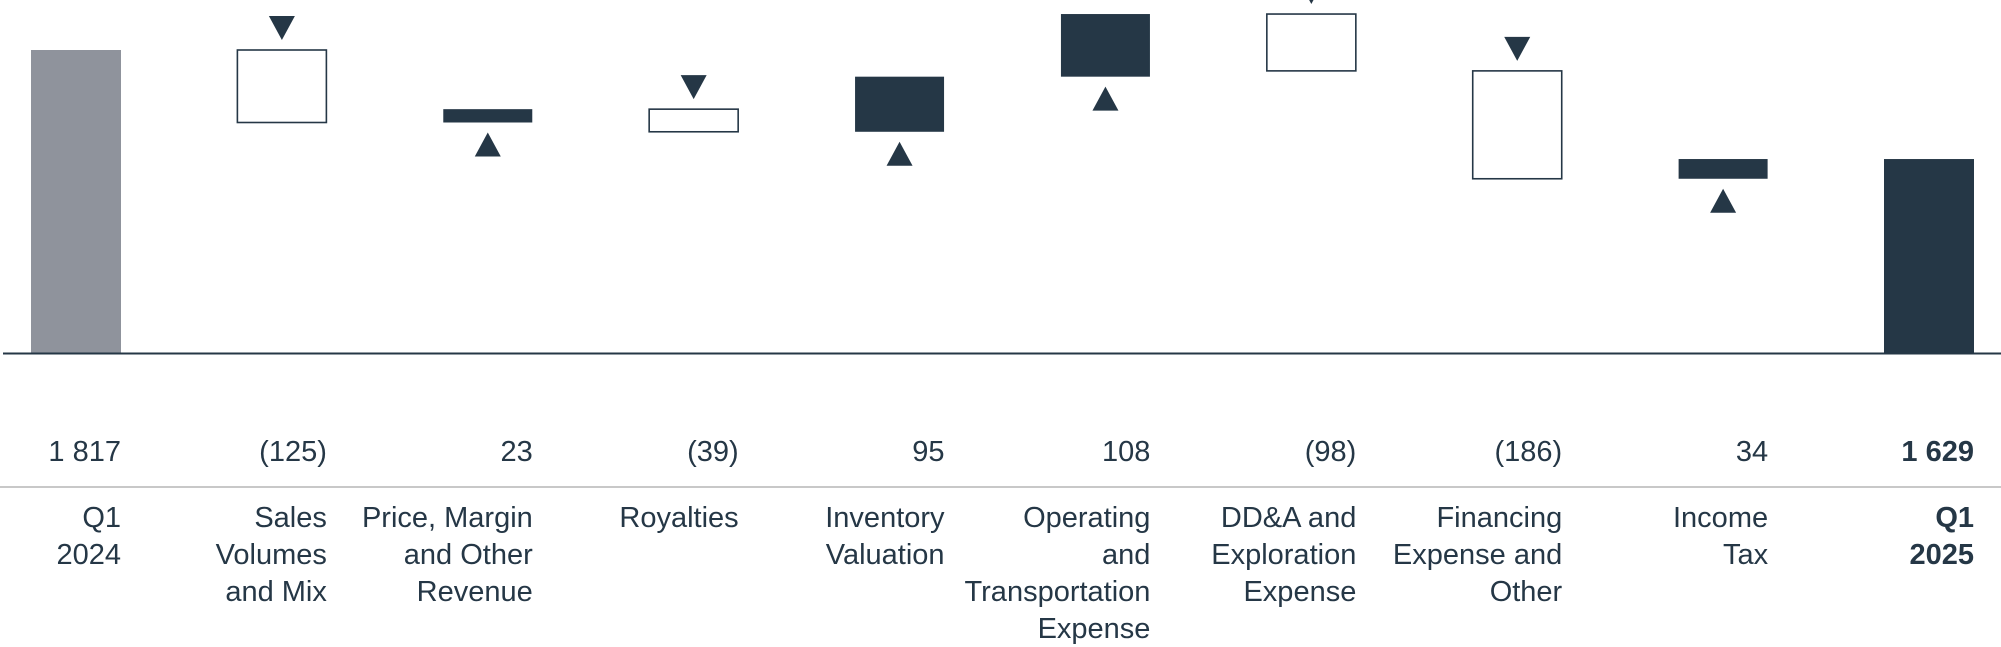  Describe the element at coordinates (1086, 518) in the screenshot. I see `category-label-line: Operating` at that location.